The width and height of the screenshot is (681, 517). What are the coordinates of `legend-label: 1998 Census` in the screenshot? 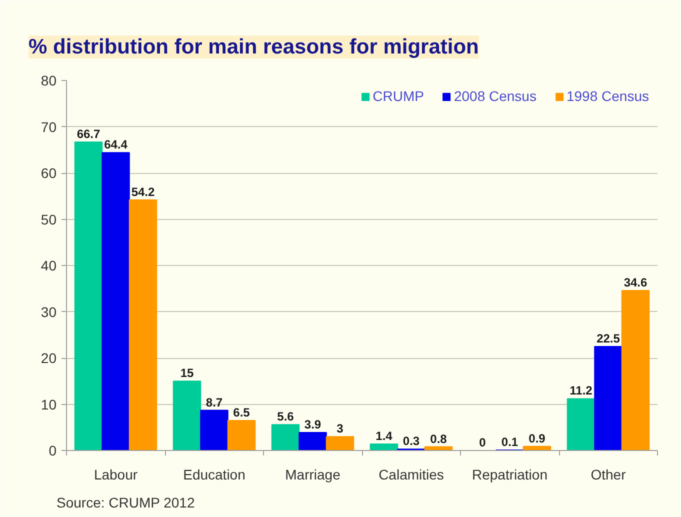 It's located at (607, 96).